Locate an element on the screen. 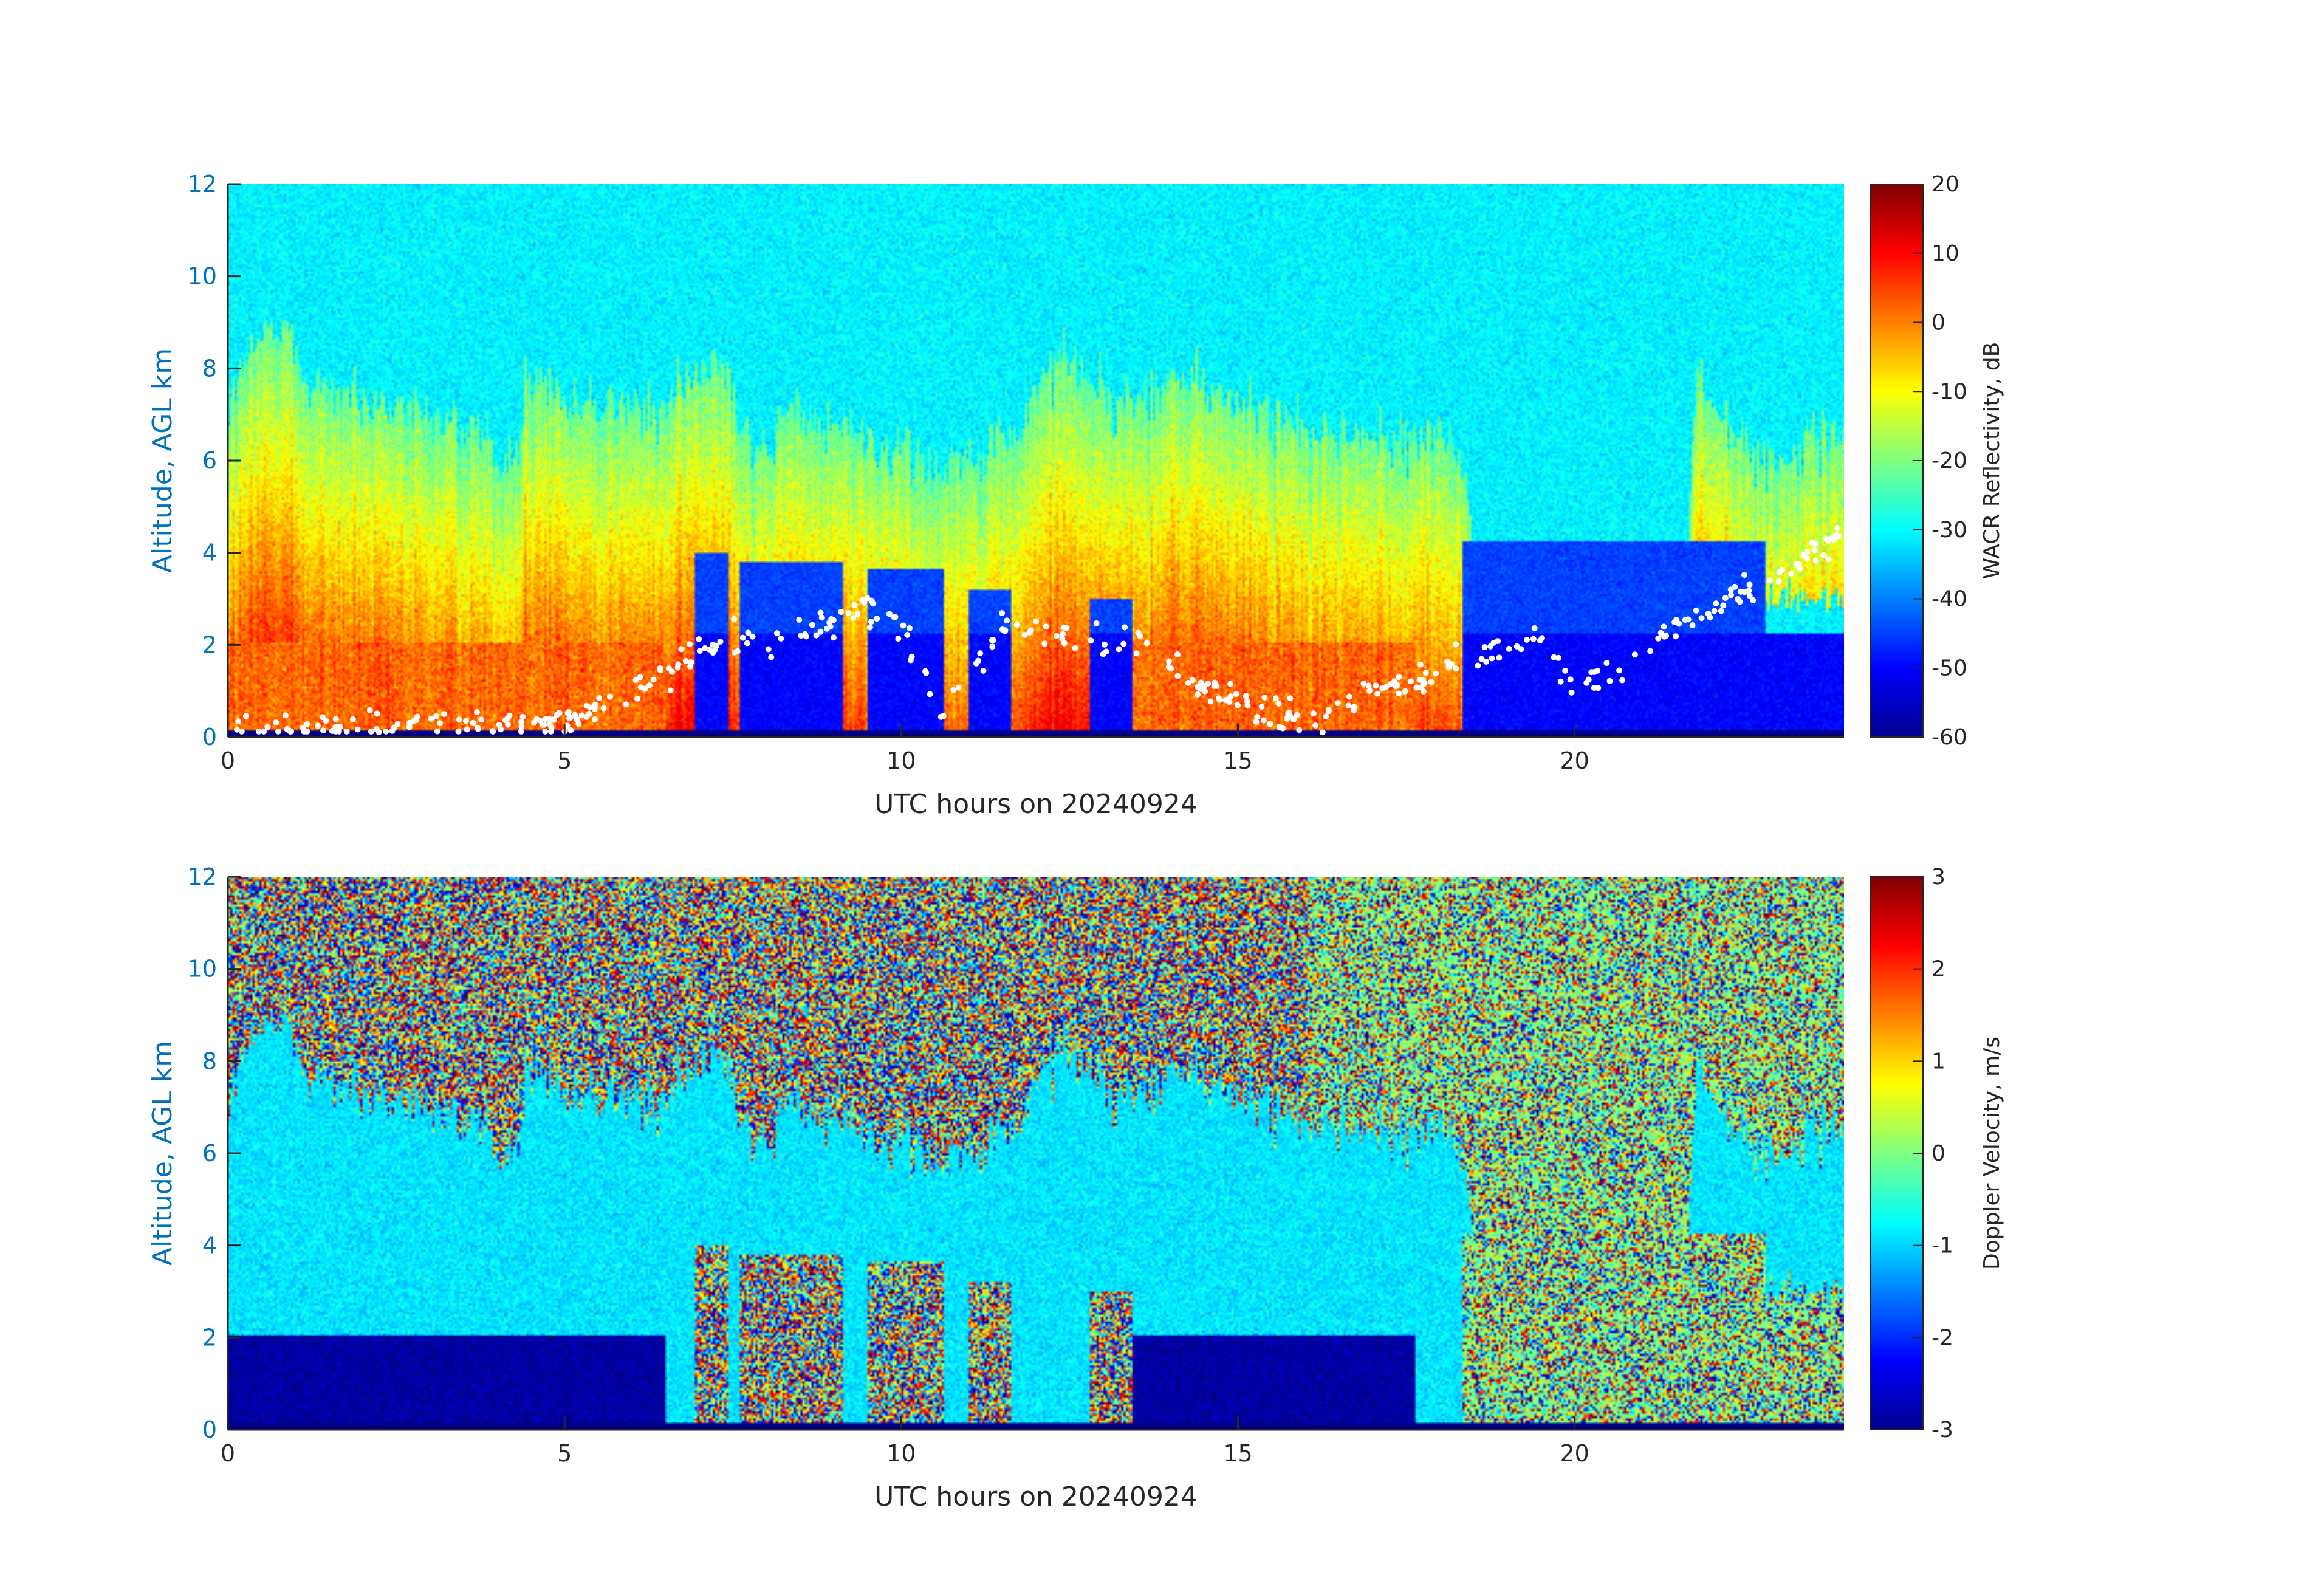 The height and width of the screenshot is (1595, 2324). y-tick-label: 4 is located at coordinates (210, 1245).